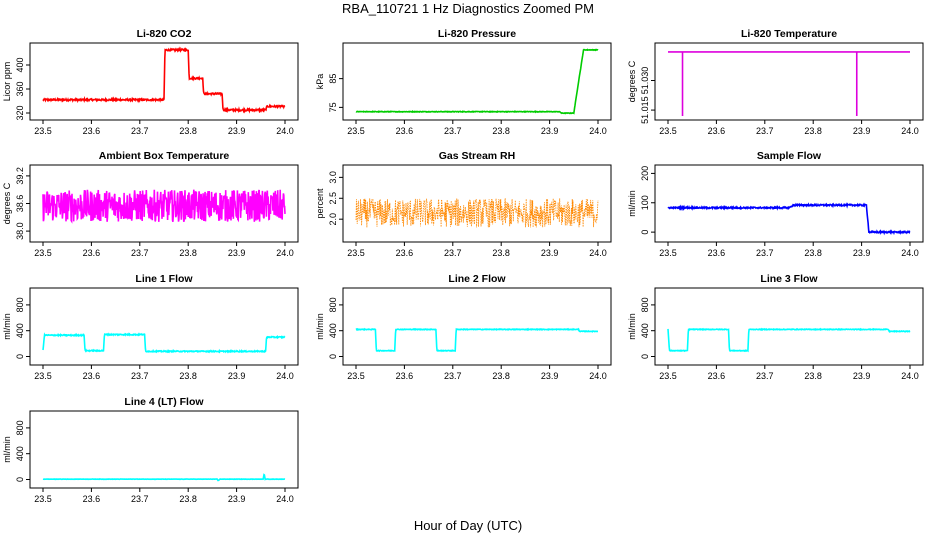  I want to click on panel-title: Line 3 Flow, so click(789, 279).